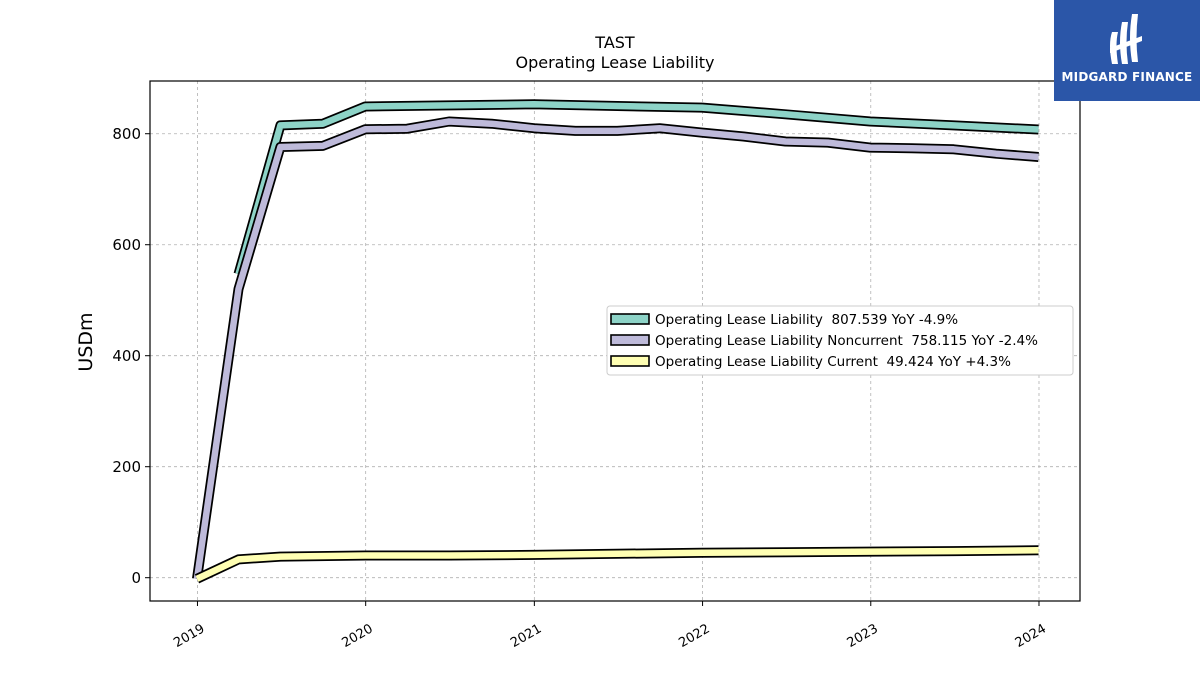  I want to click on chart-subtitle: Operating Lease Liability, so click(614, 62).